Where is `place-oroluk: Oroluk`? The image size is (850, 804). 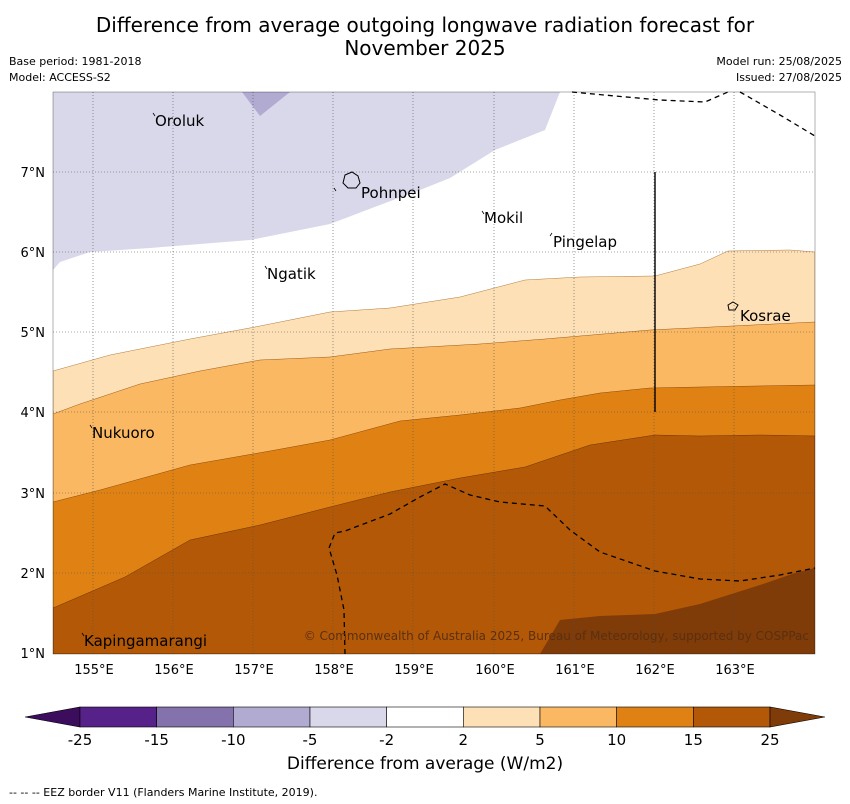
place-oroluk: Oroluk is located at coordinates (179, 121).